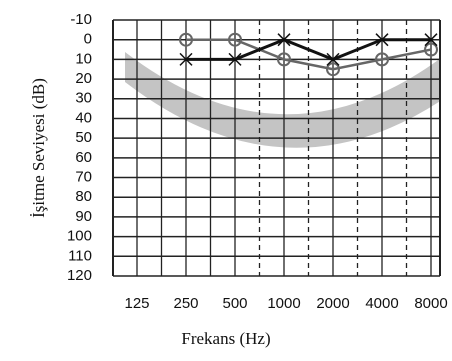 The image size is (452, 361). What do you see at coordinates (88, 39) in the screenshot?
I see `y-tick-label: 0` at bounding box center [88, 39].